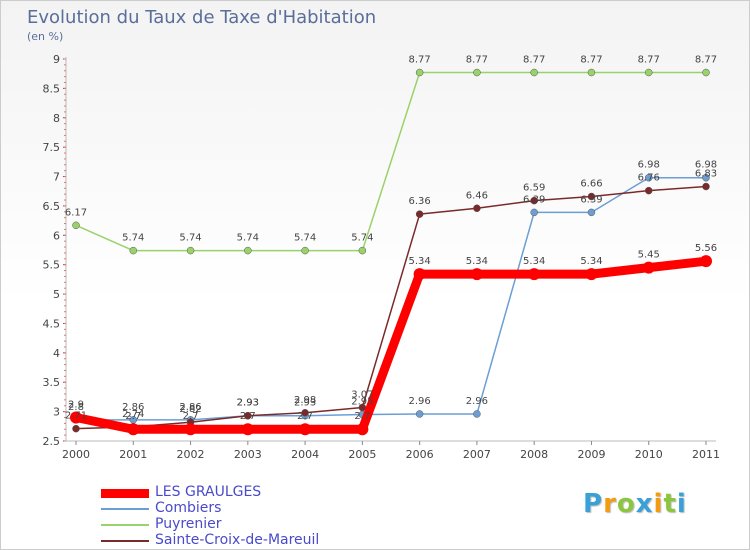 The height and width of the screenshot is (550, 750). What do you see at coordinates (56, 353) in the screenshot?
I see `y-tick-label: 4` at bounding box center [56, 353].